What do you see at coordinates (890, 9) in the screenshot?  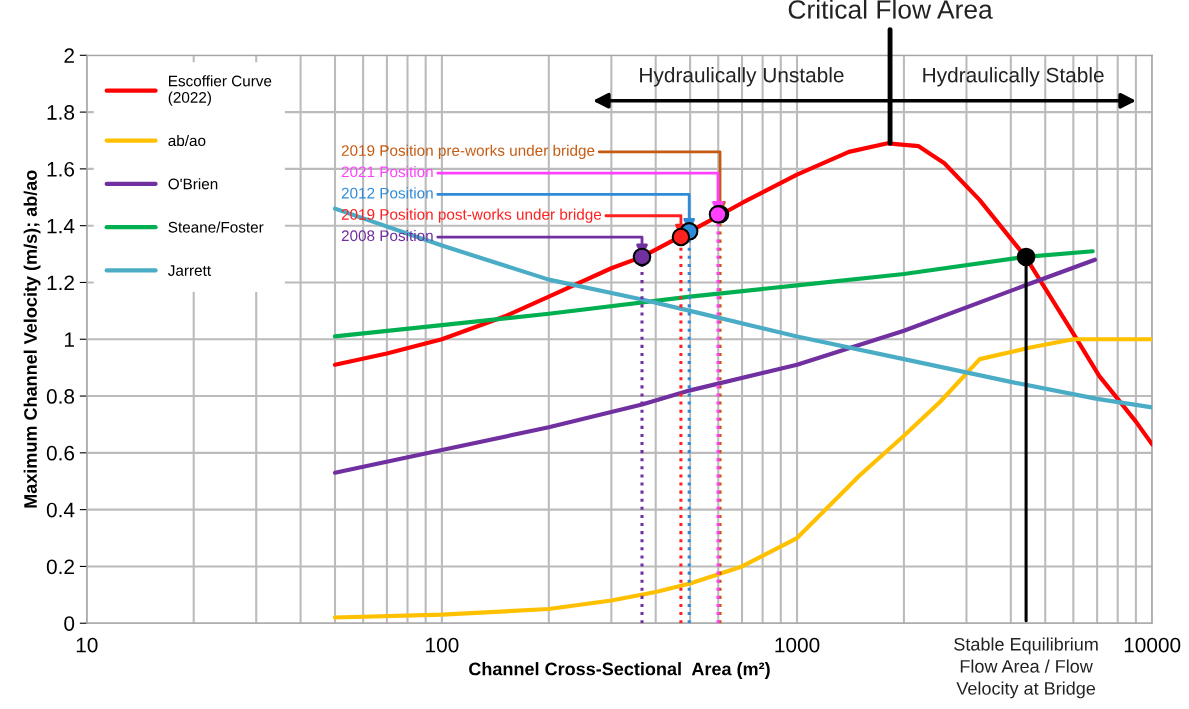 I see `annotation: Critical Flow Area` at bounding box center [890, 9].